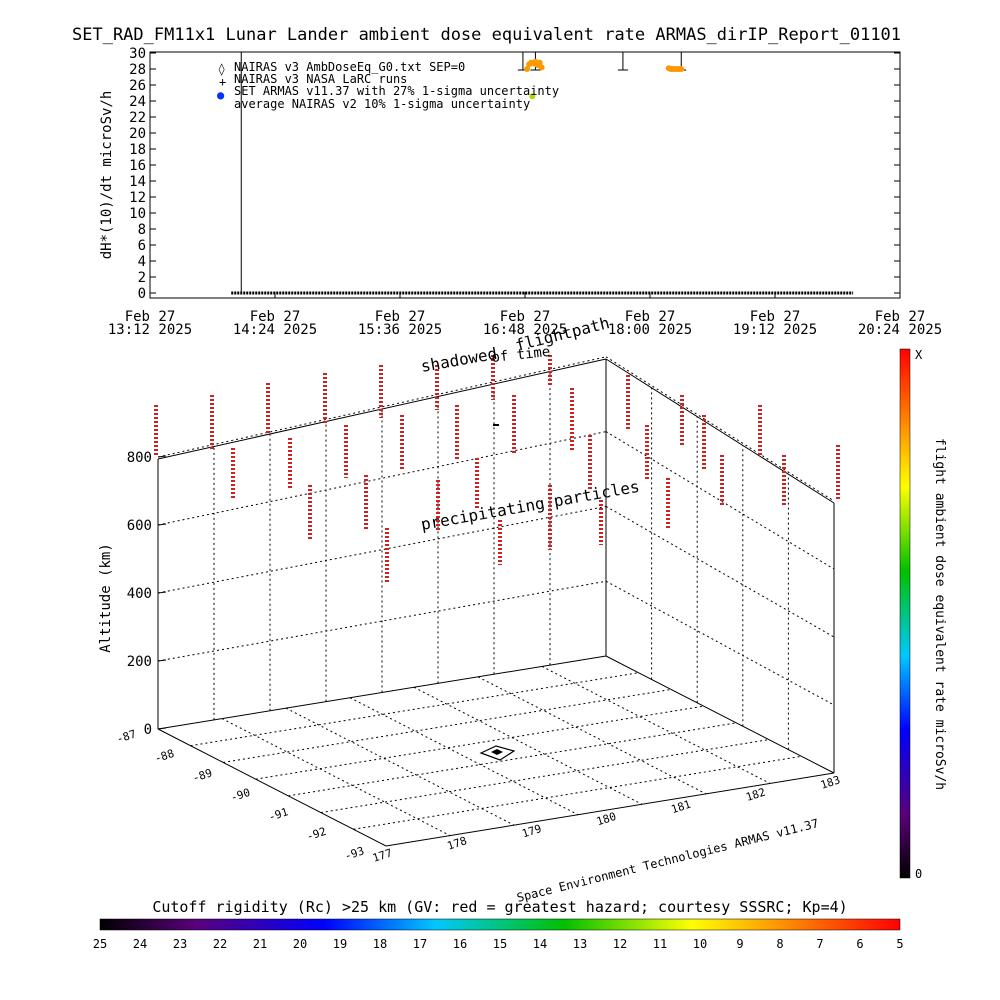 This screenshot has width=1000, height=1000. Describe the element at coordinates (140, 944) in the screenshot. I see `cutoff-tick-label: 24` at that location.